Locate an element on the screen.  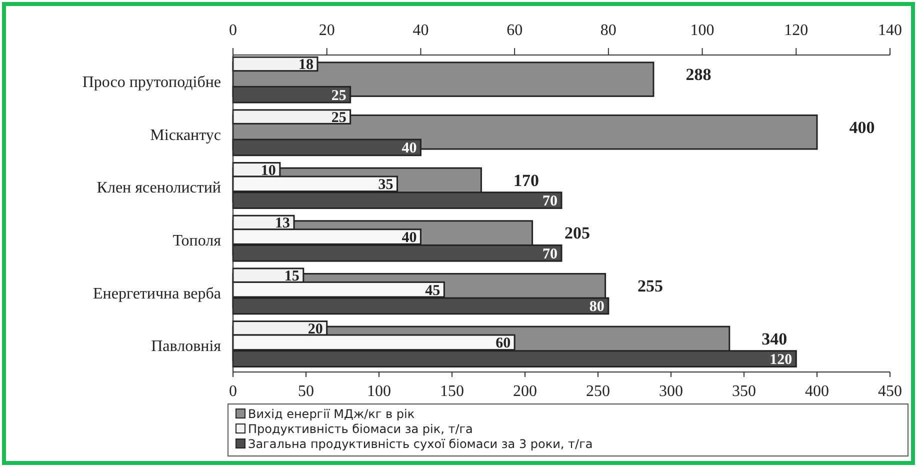
x2-tick-label: 100 is located at coordinates (702, 30).